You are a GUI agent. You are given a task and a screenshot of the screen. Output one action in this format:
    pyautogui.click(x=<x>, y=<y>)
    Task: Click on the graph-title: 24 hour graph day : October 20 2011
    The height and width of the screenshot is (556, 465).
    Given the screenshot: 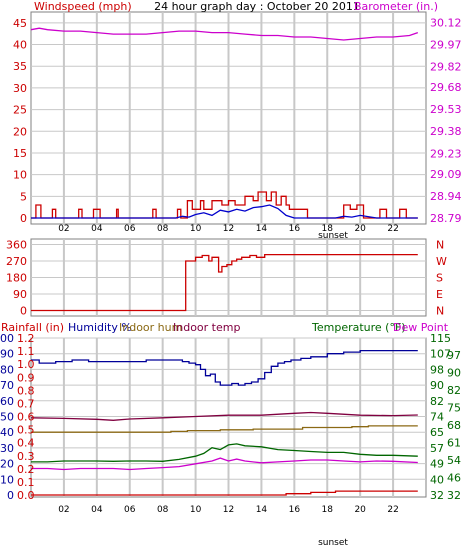 What is the action you would take?
    pyautogui.click(x=257, y=6)
    